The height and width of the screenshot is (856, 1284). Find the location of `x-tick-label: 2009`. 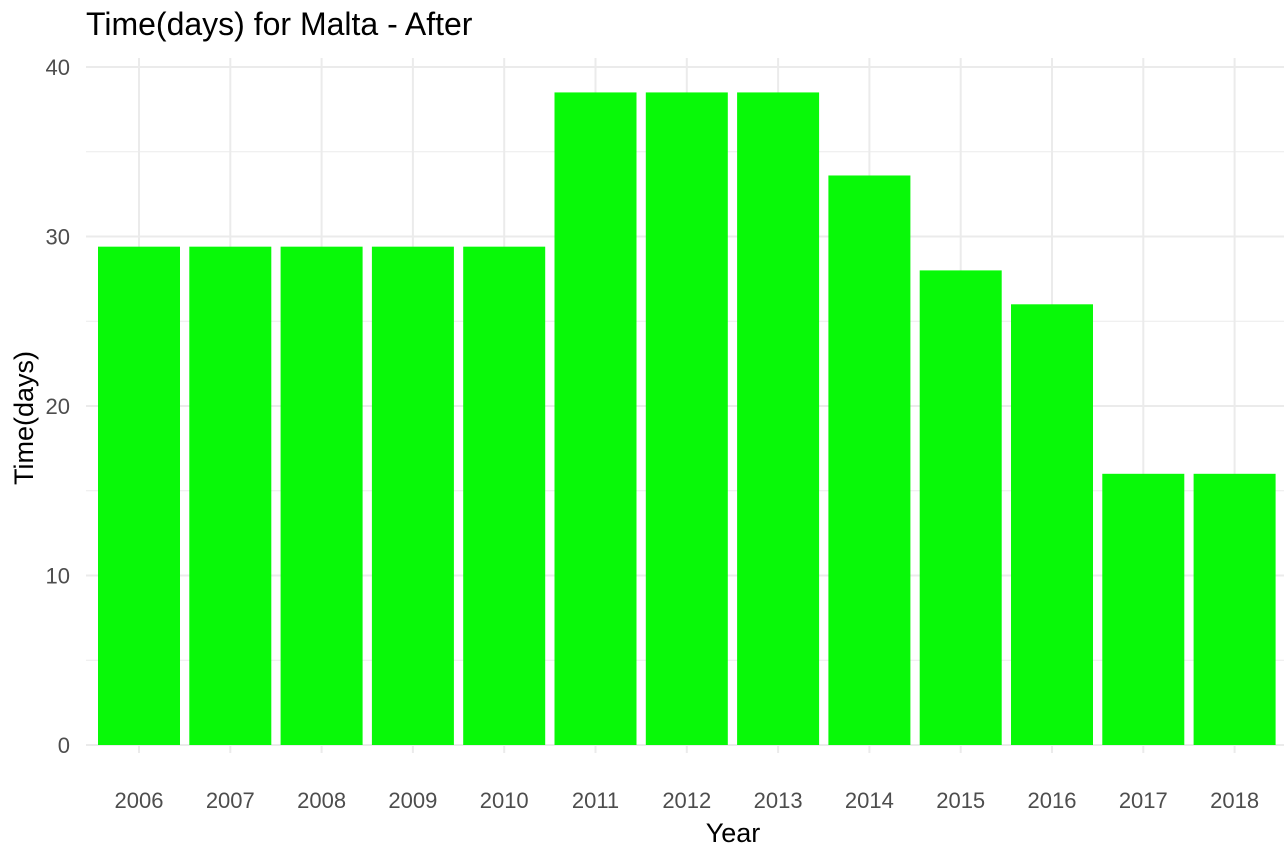

x-tick-label: 2009 is located at coordinates (412, 800).